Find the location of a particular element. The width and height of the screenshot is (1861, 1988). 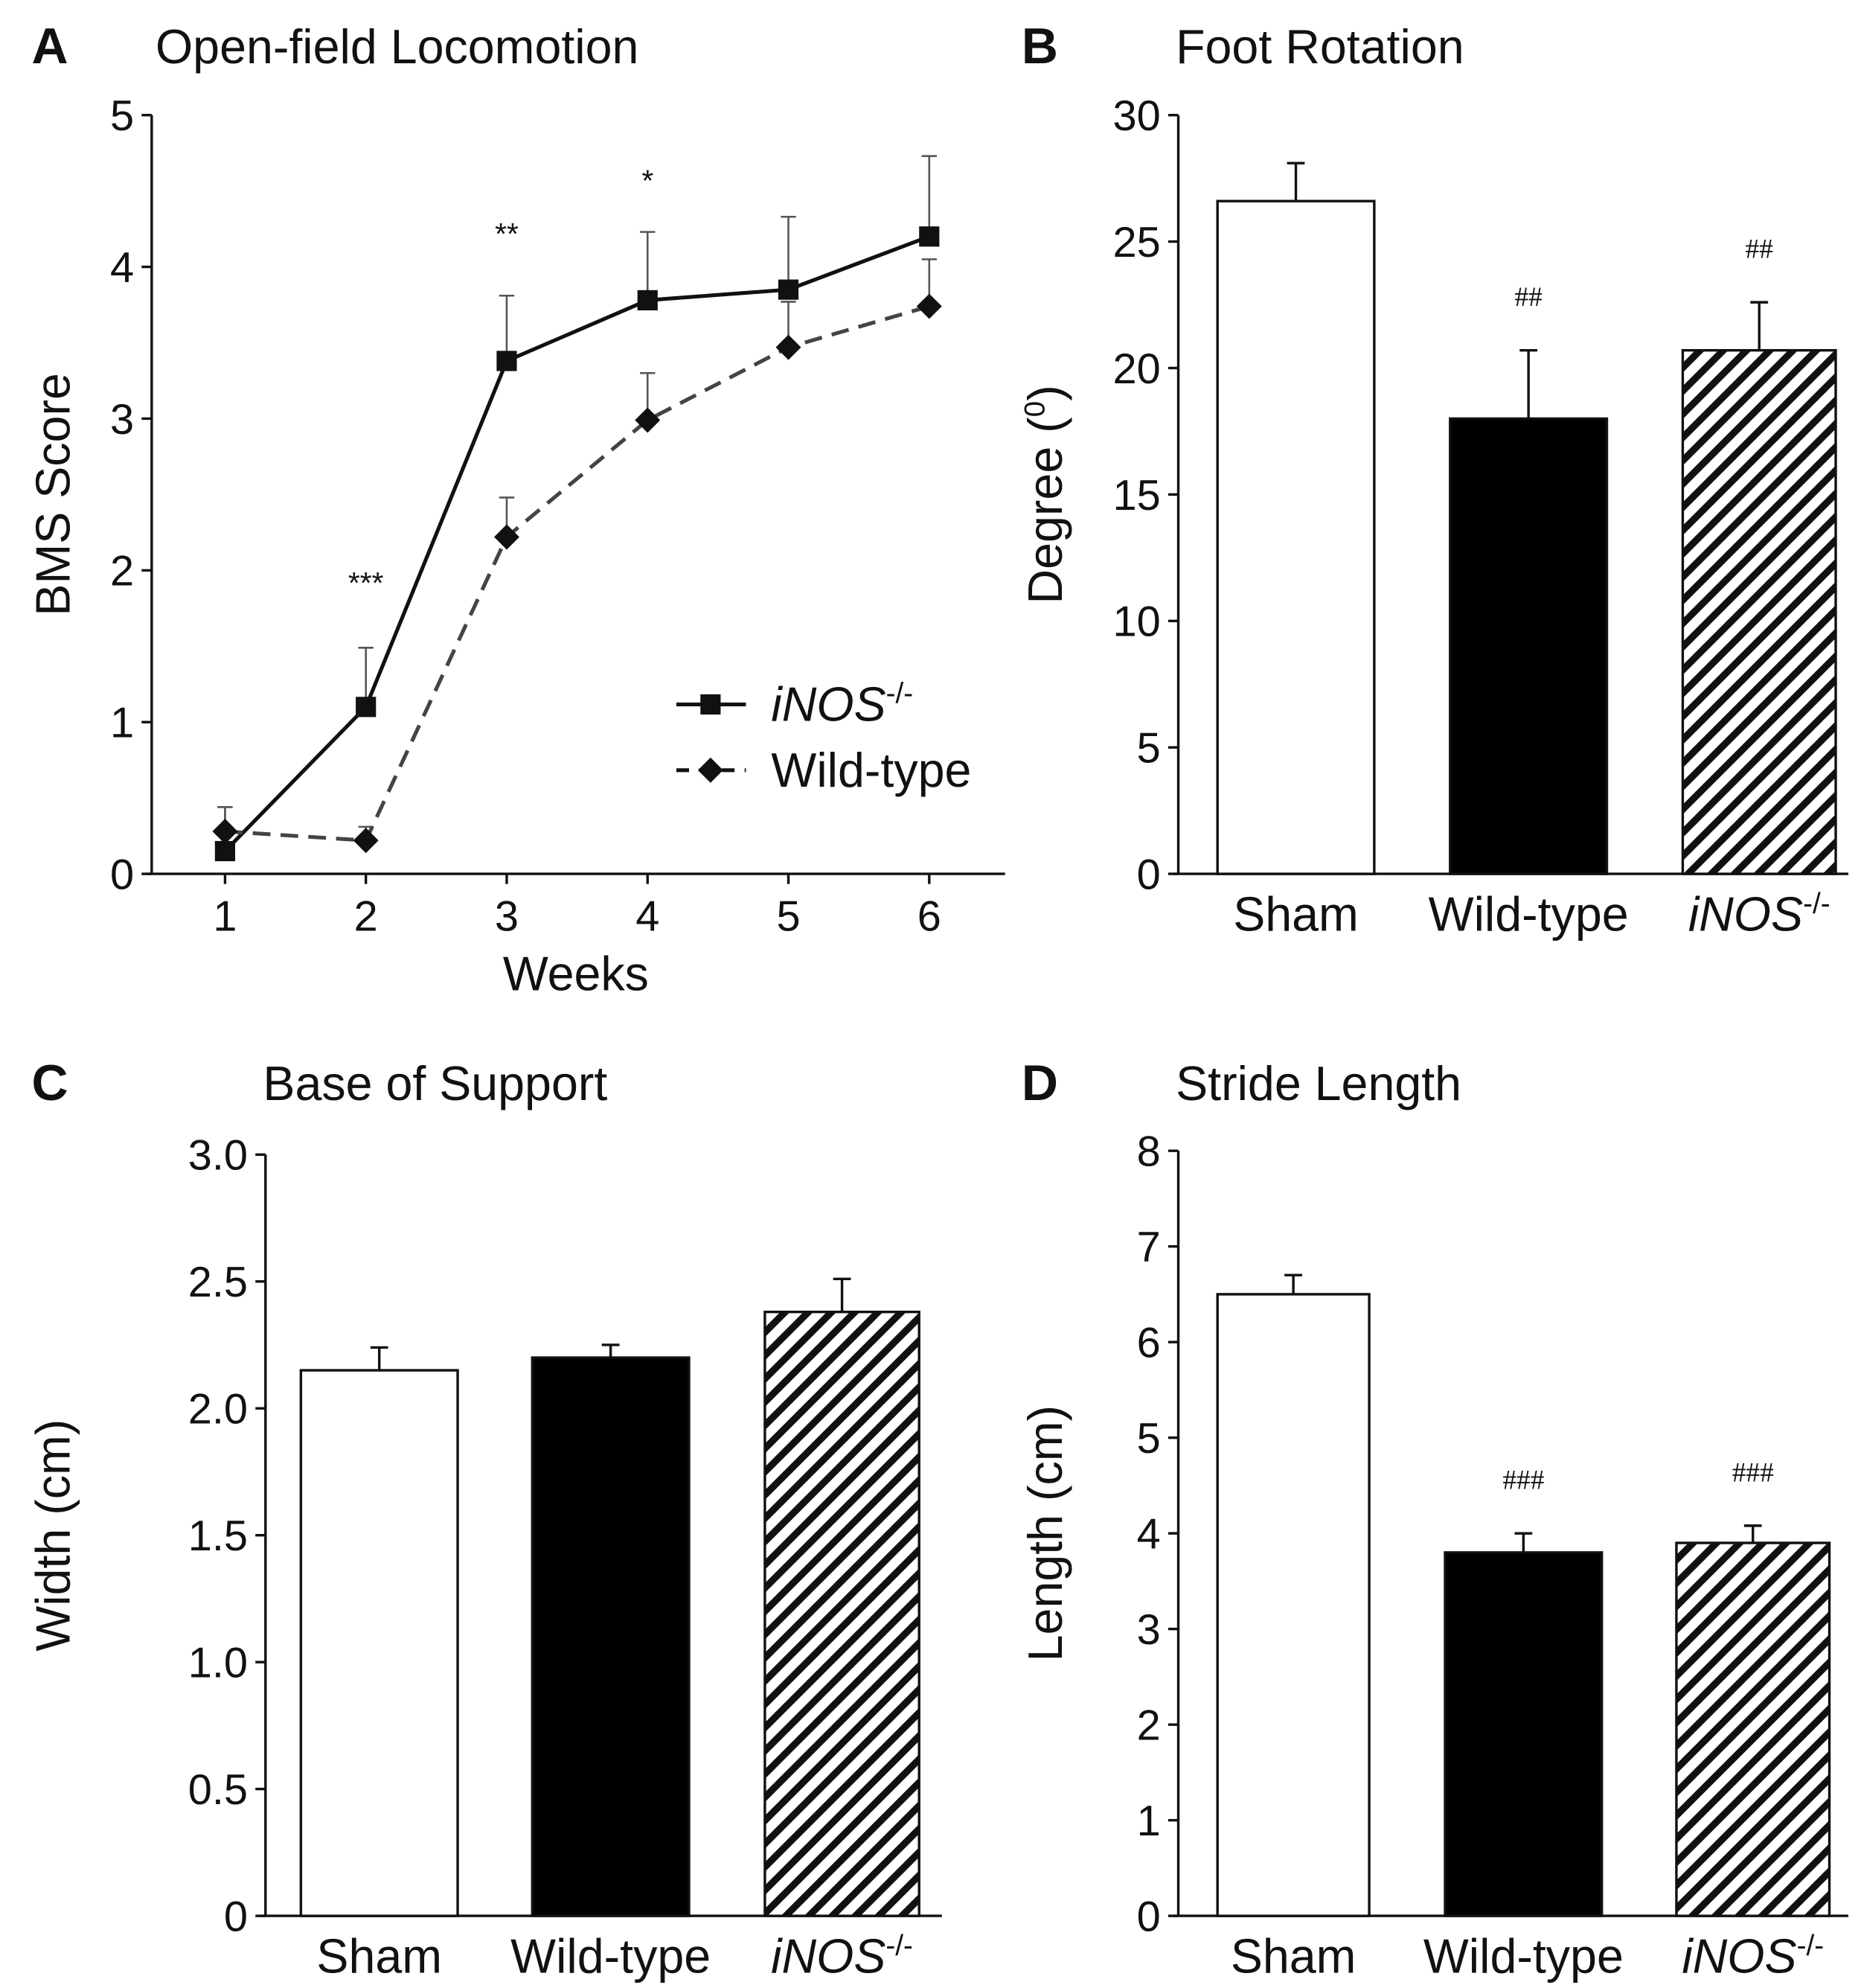

y-axis-label: Degree (0) is located at coordinates (1045, 494).